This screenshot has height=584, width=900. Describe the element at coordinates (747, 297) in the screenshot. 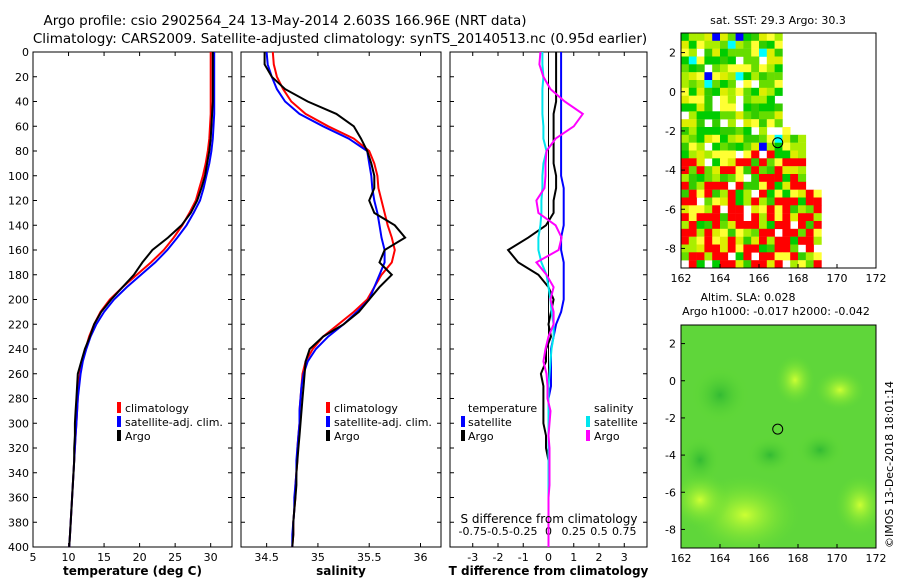

I see `sla-map-title: Altim. SLA: 0.028` at that location.